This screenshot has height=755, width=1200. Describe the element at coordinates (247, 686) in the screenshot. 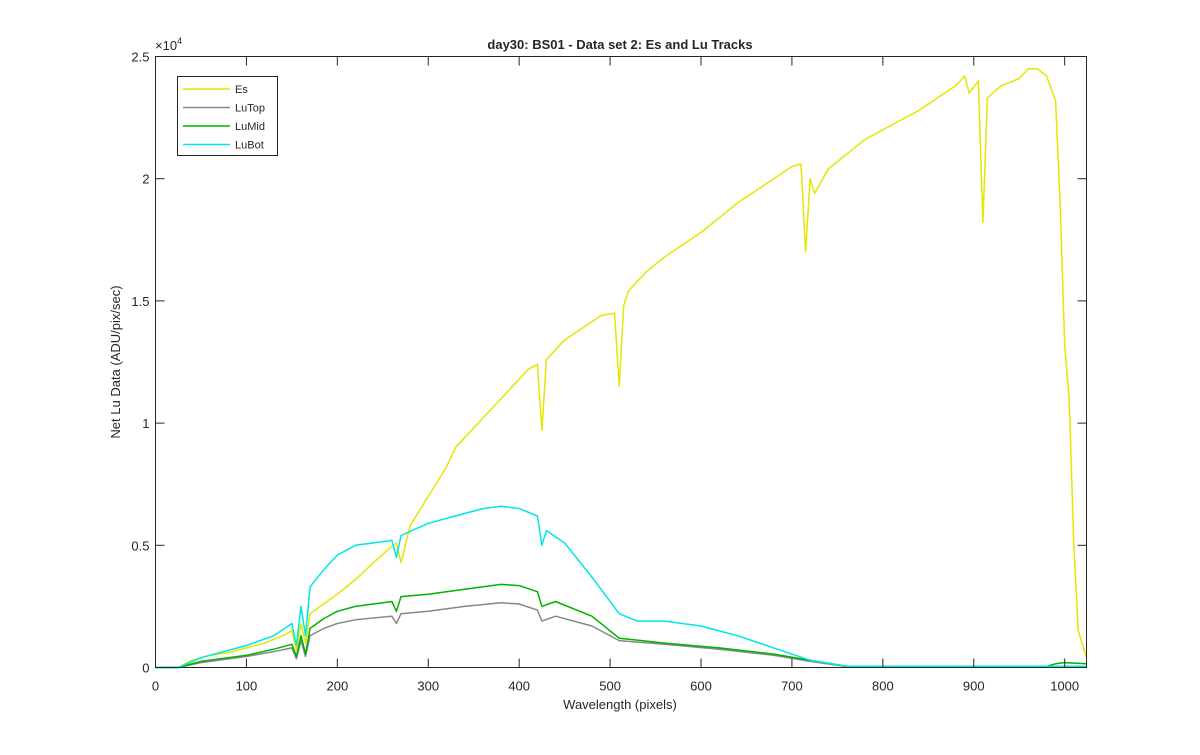

I see `x-tick-label: 100` at that location.